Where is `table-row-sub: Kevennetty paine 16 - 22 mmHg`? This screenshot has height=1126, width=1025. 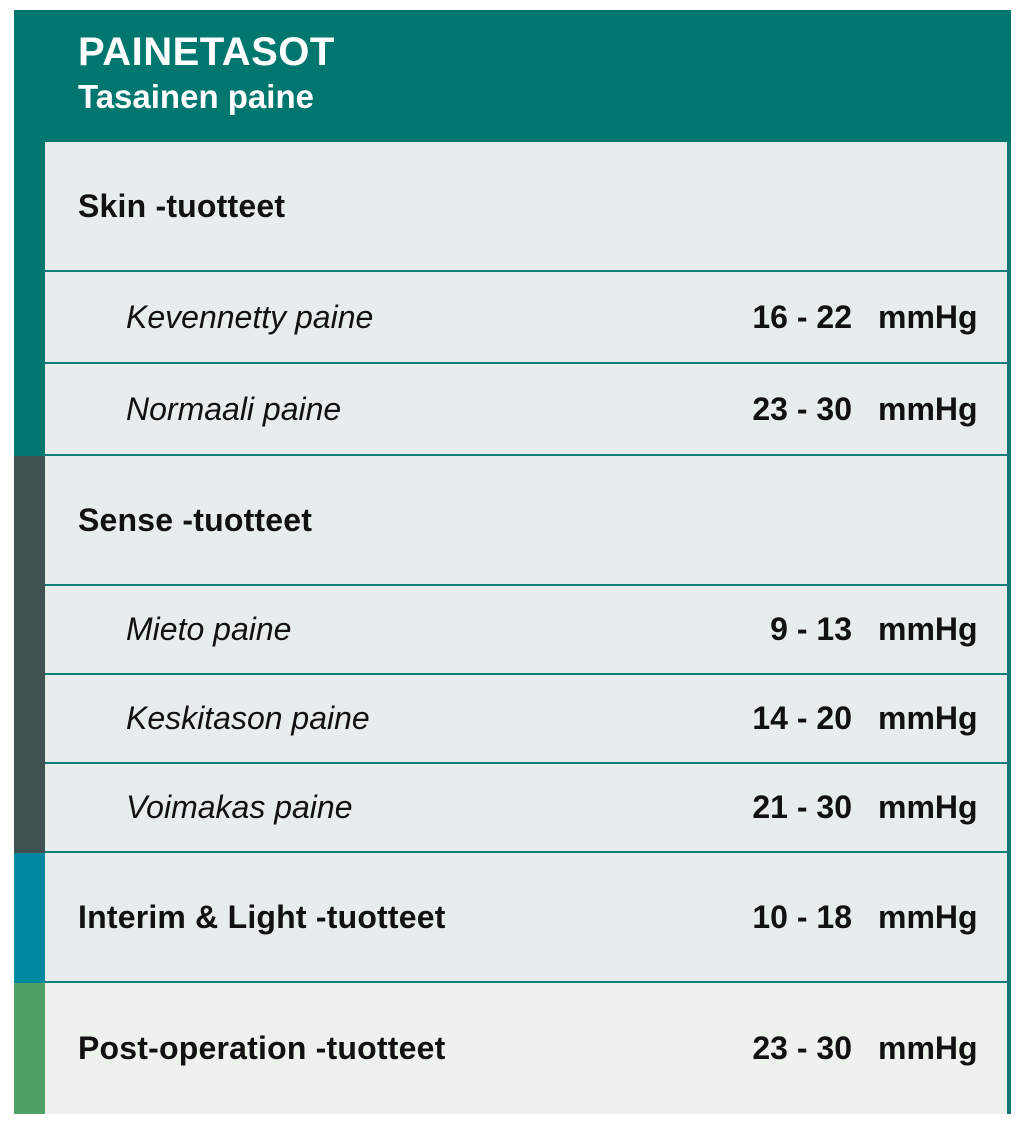
table-row-sub: Kevennetty paine 16 - 22 mmHg is located at coordinates (526, 318).